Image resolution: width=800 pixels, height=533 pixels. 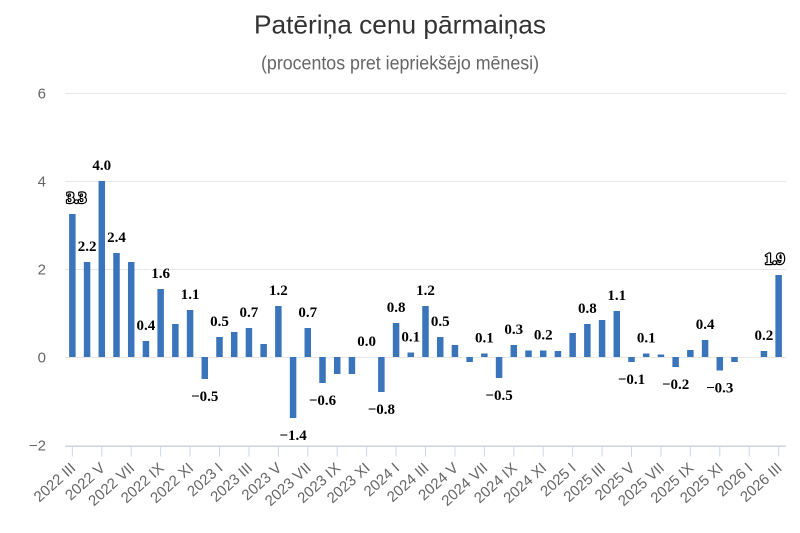 I want to click on svg-text:(procentos pret iepriekšējo mē: (procentos pret iepriekšējo mēnesi), so click(x=400, y=64).